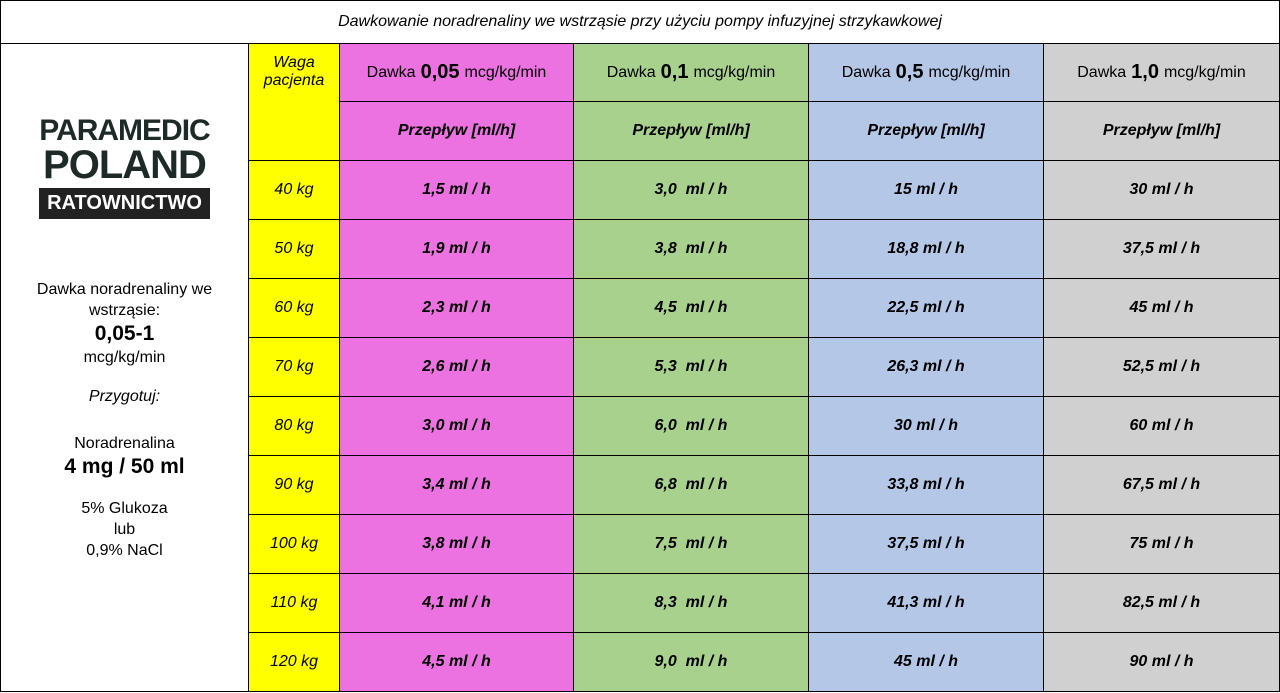 This screenshot has width=1280, height=693. What do you see at coordinates (456, 367) in the screenshot?
I see `flow-cell: 2,6 ml / h` at bounding box center [456, 367].